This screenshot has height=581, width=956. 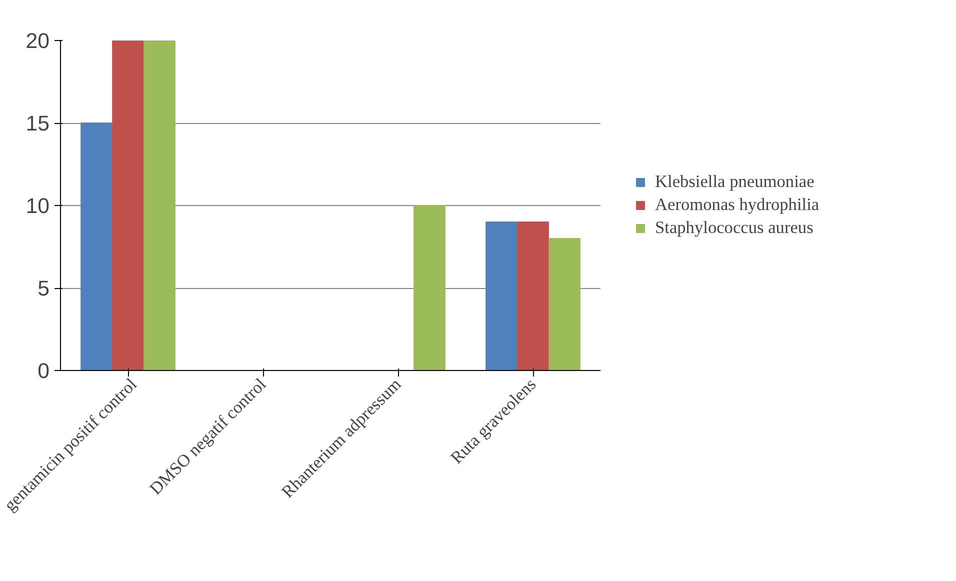 What do you see at coordinates (44, 288) in the screenshot?
I see `y-tick-label: 5` at bounding box center [44, 288].